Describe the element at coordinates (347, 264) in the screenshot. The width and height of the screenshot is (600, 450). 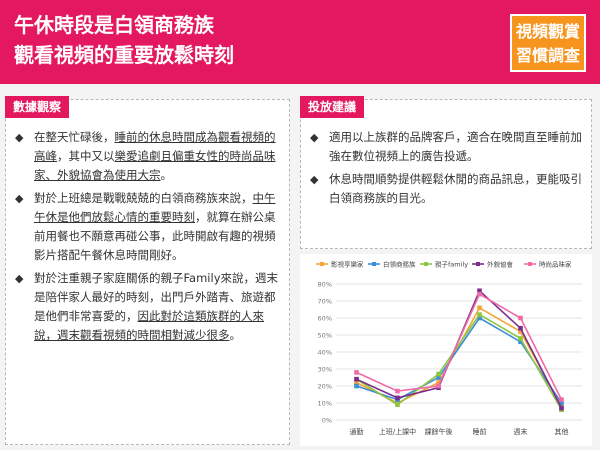
I see `legend-label: 影視享樂家` at that location.